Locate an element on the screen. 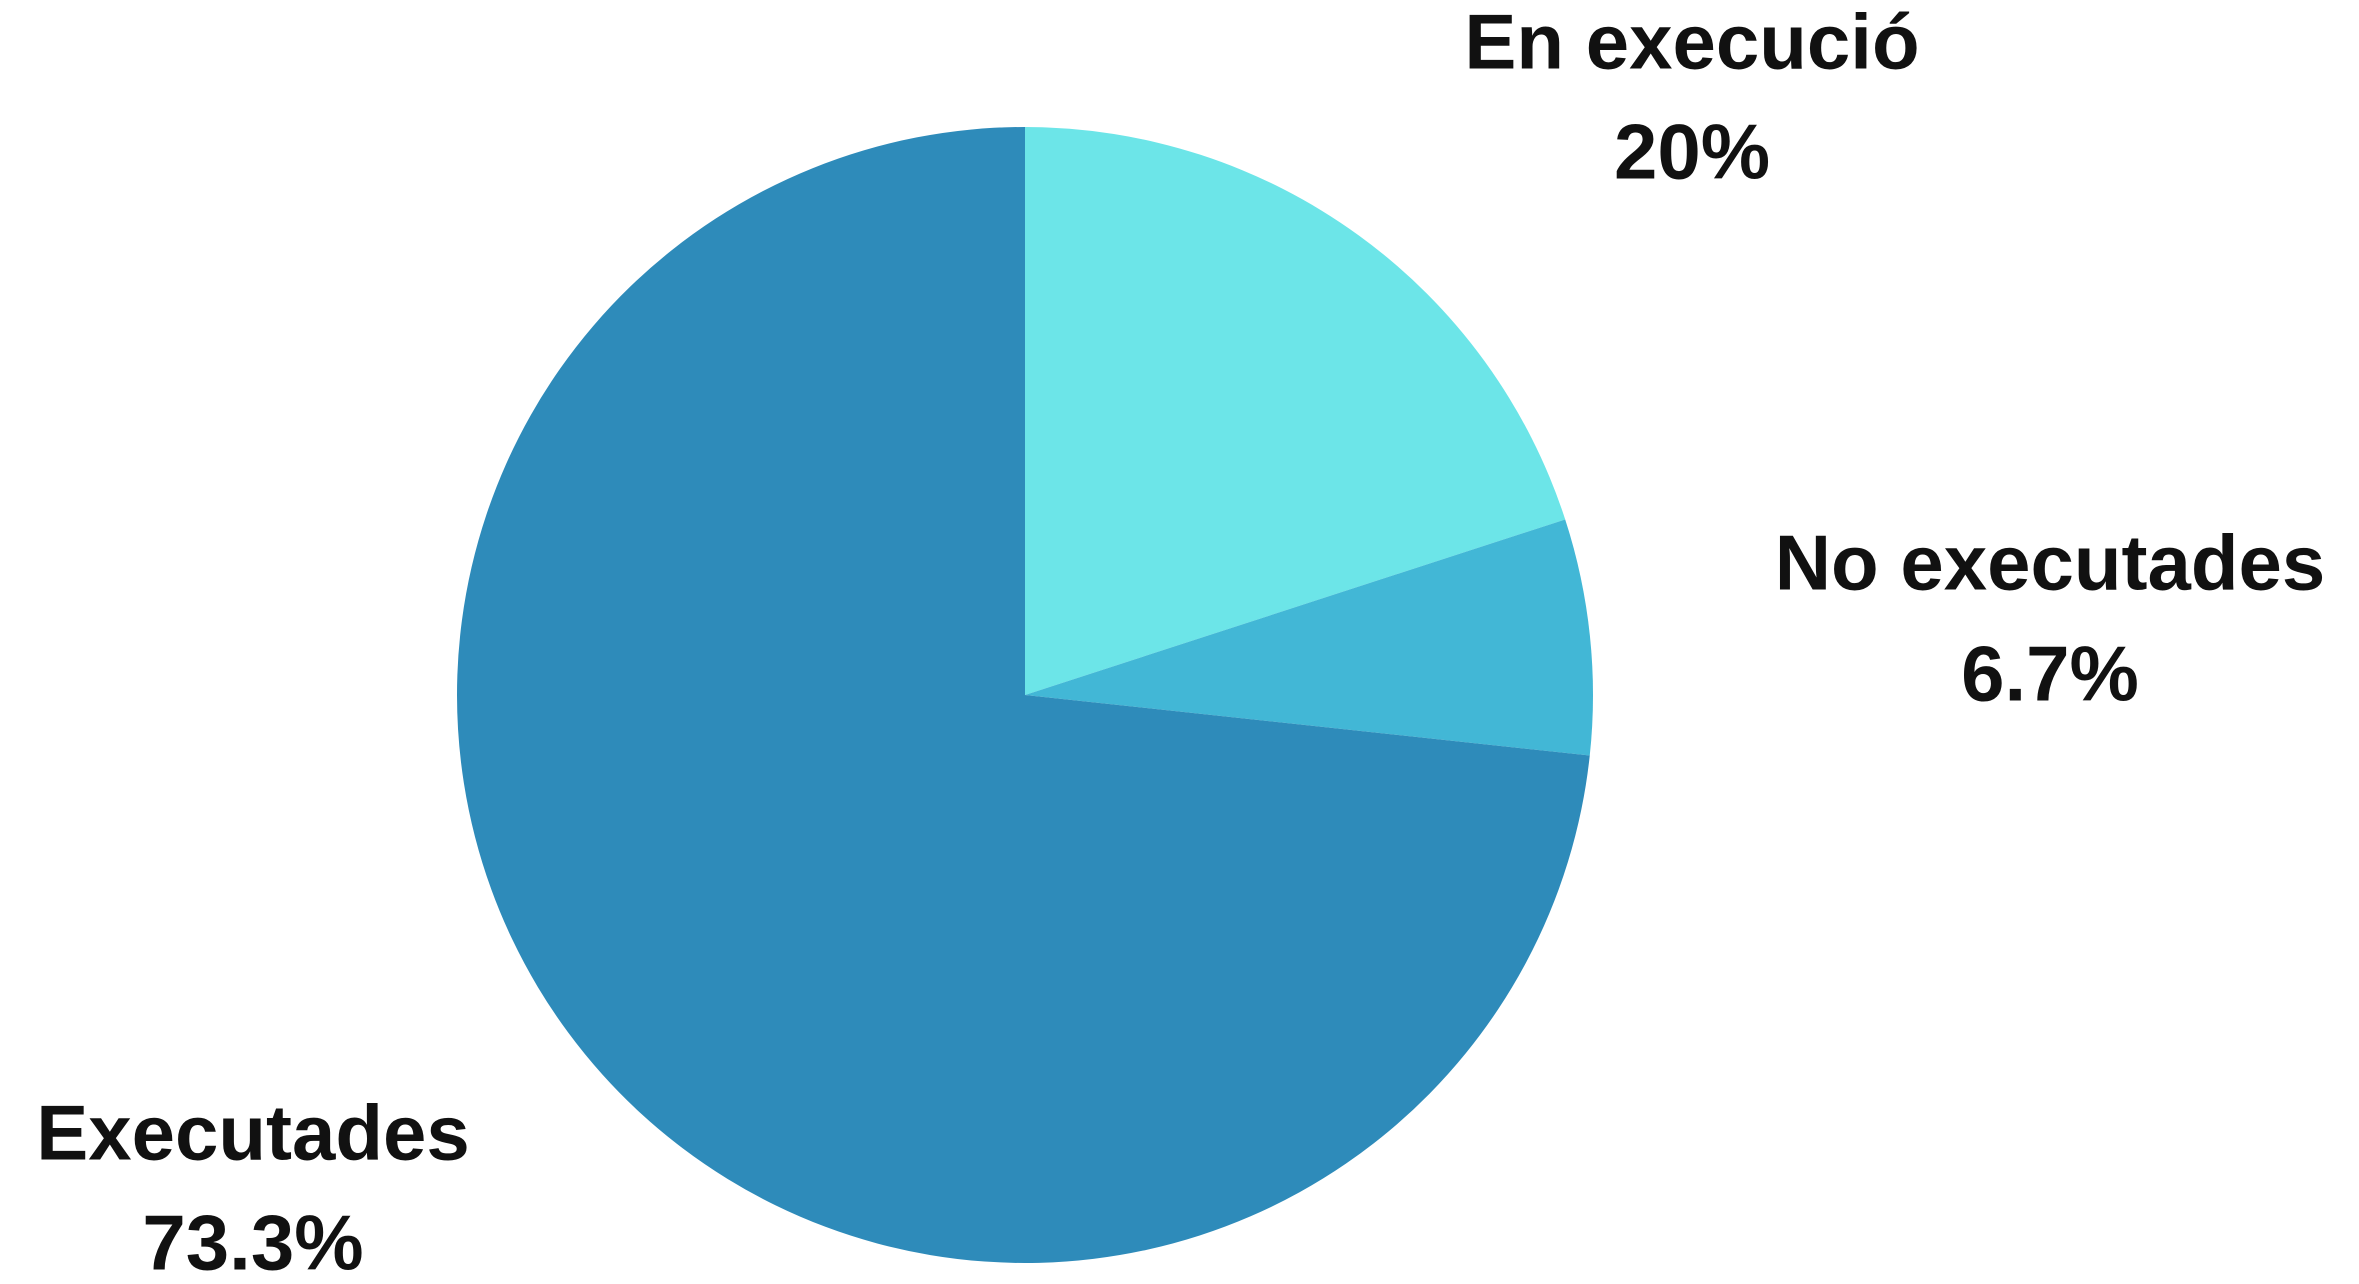  slice-label: En execució is located at coordinates (1691, 43).